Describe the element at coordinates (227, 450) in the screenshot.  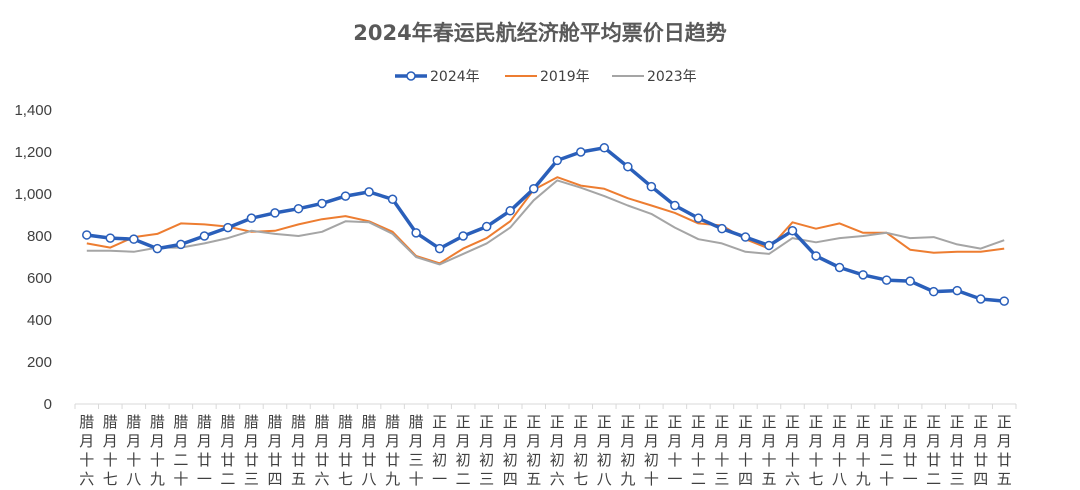
I see `x-tick-label: 腊月廿二` at that location.